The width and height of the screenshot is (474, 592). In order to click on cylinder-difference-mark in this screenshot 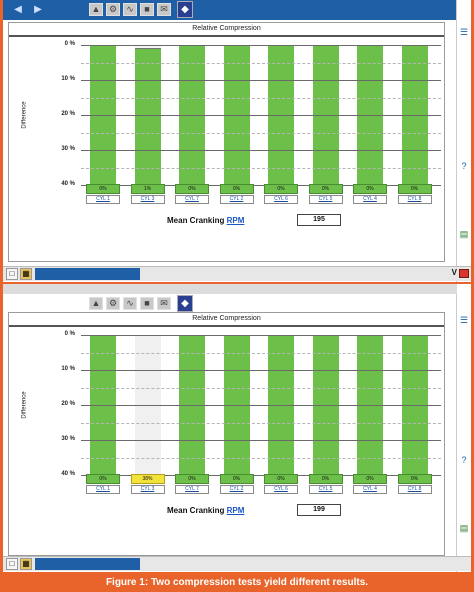, I will do `click(147, 47)`.